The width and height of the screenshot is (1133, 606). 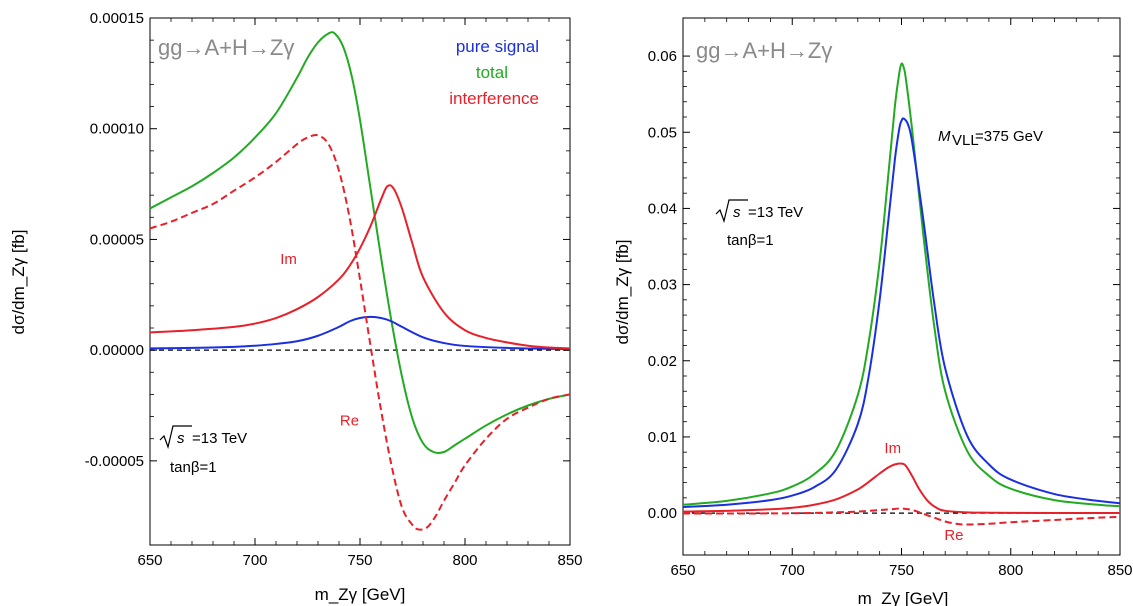 I want to click on ytick-label: 0.02, so click(x=662, y=361).